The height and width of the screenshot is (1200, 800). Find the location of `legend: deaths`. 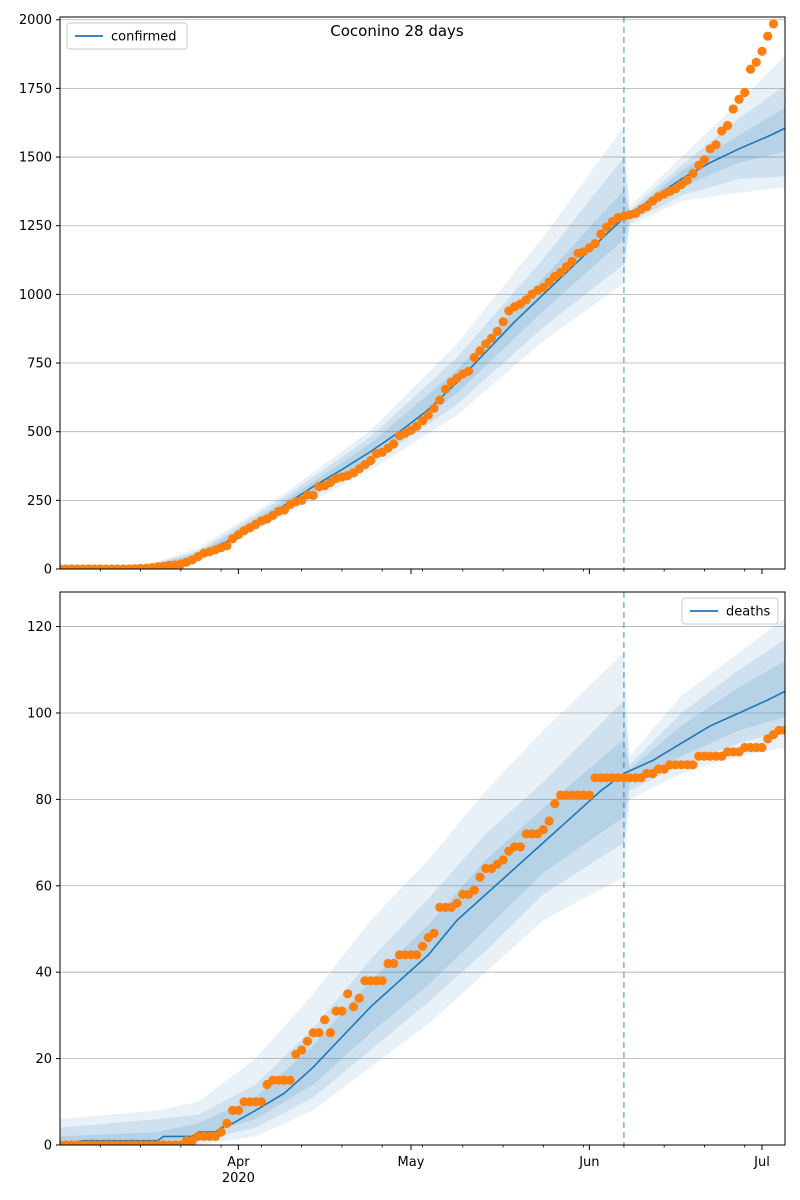

legend: deaths is located at coordinates (730, 611).